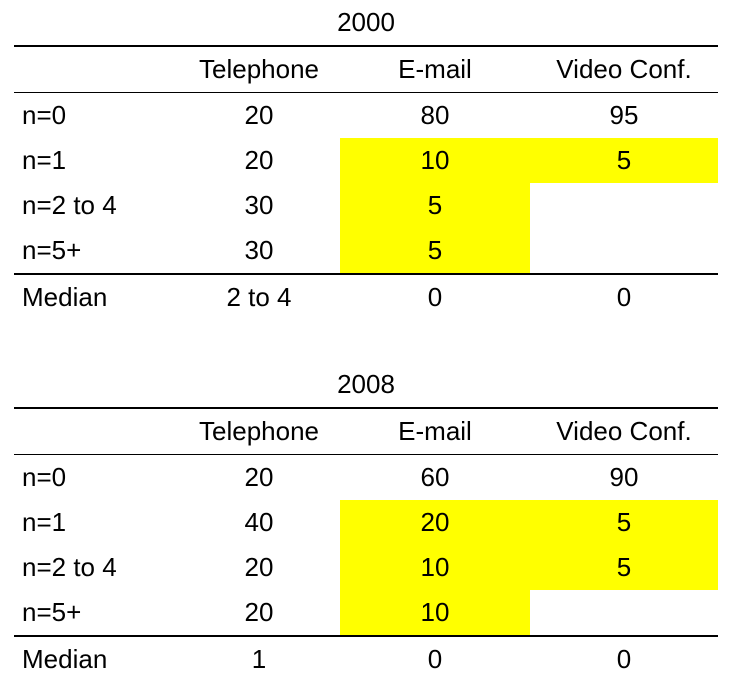  Describe the element at coordinates (366, 296) in the screenshot. I see `median-row: Median 2 to 4 0 0` at that location.